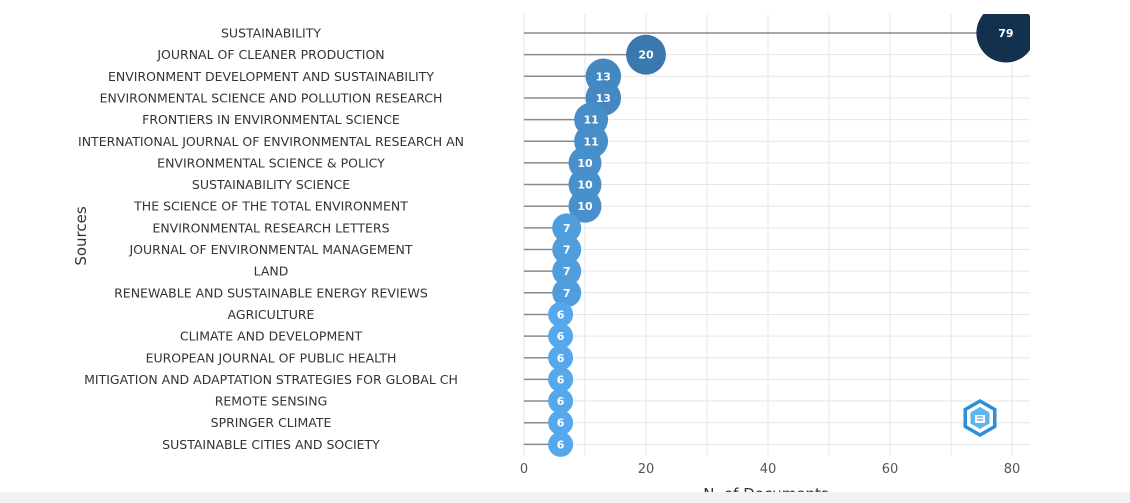  I want to click on category-label: LAND, so click(271, 271).